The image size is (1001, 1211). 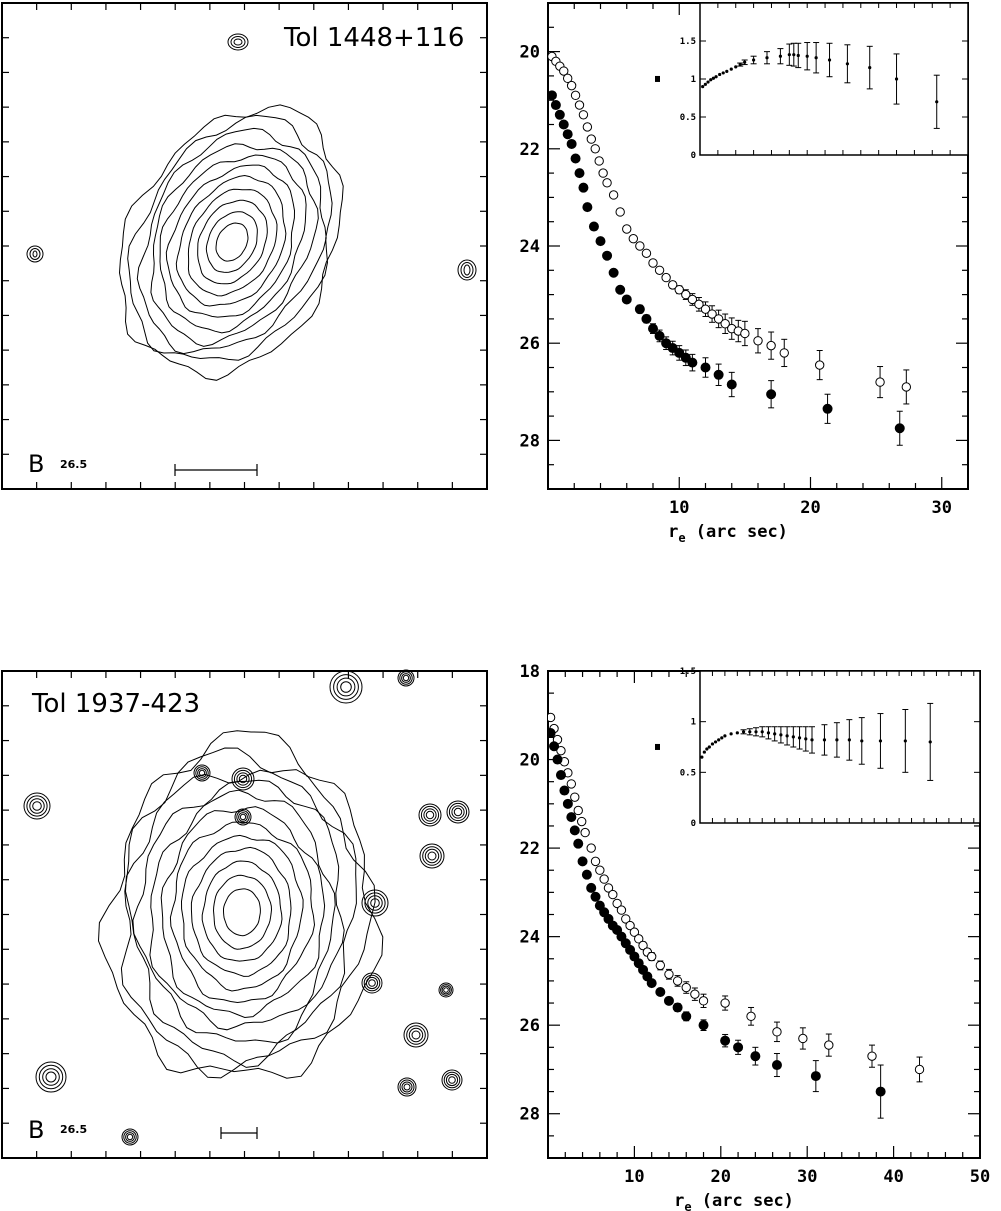 What do you see at coordinates (681, 538) in the screenshot?
I see `x-axis-label-sub: e` at bounding box center [681, 538].